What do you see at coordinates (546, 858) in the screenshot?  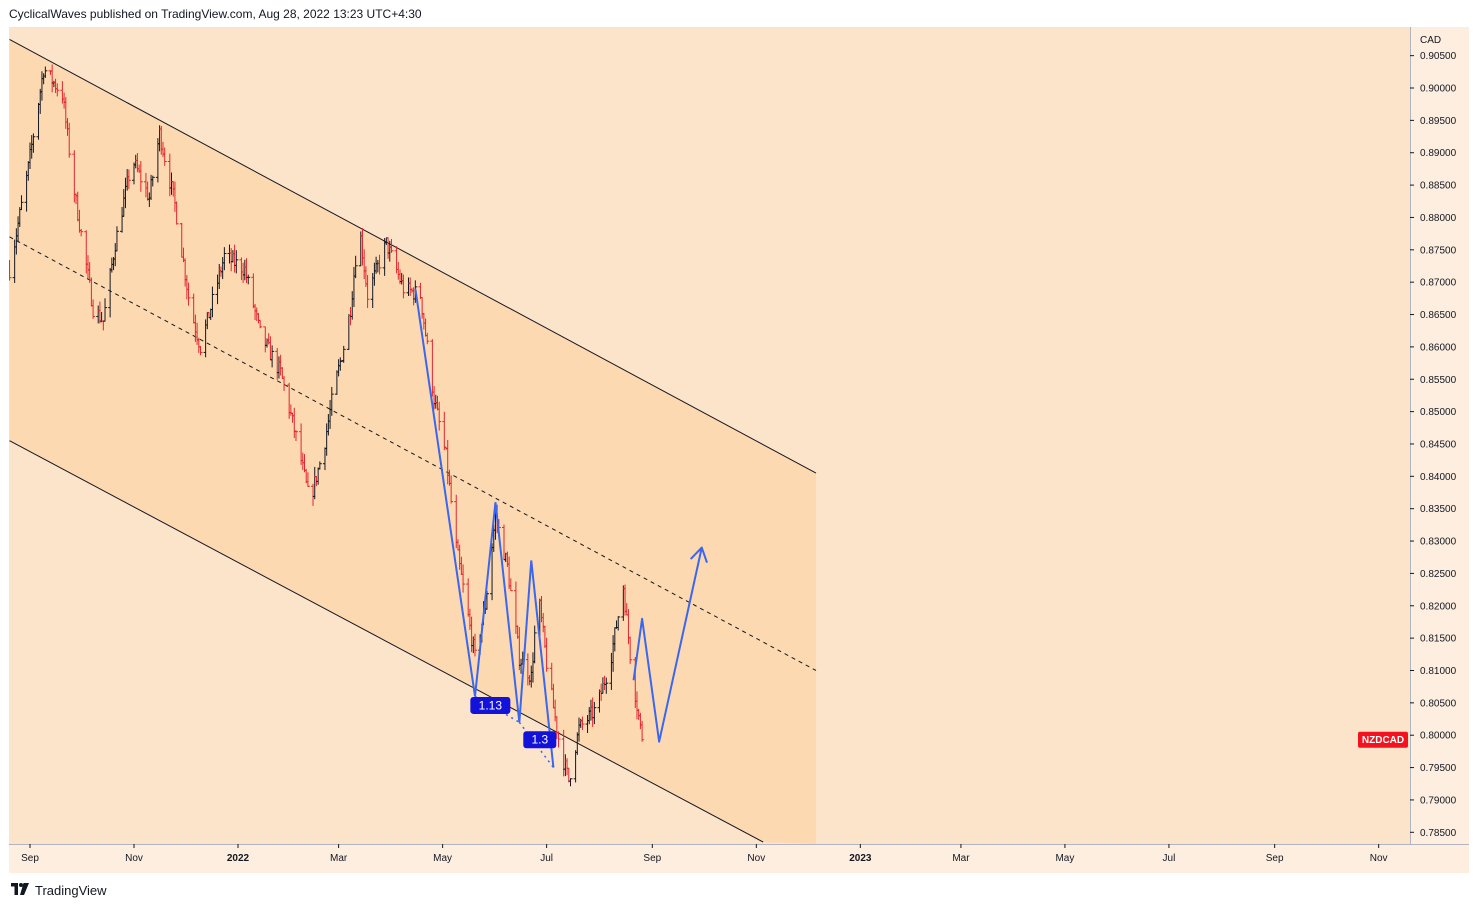 I see `x-tick-label: Jul` at bounding box center [546, 858].